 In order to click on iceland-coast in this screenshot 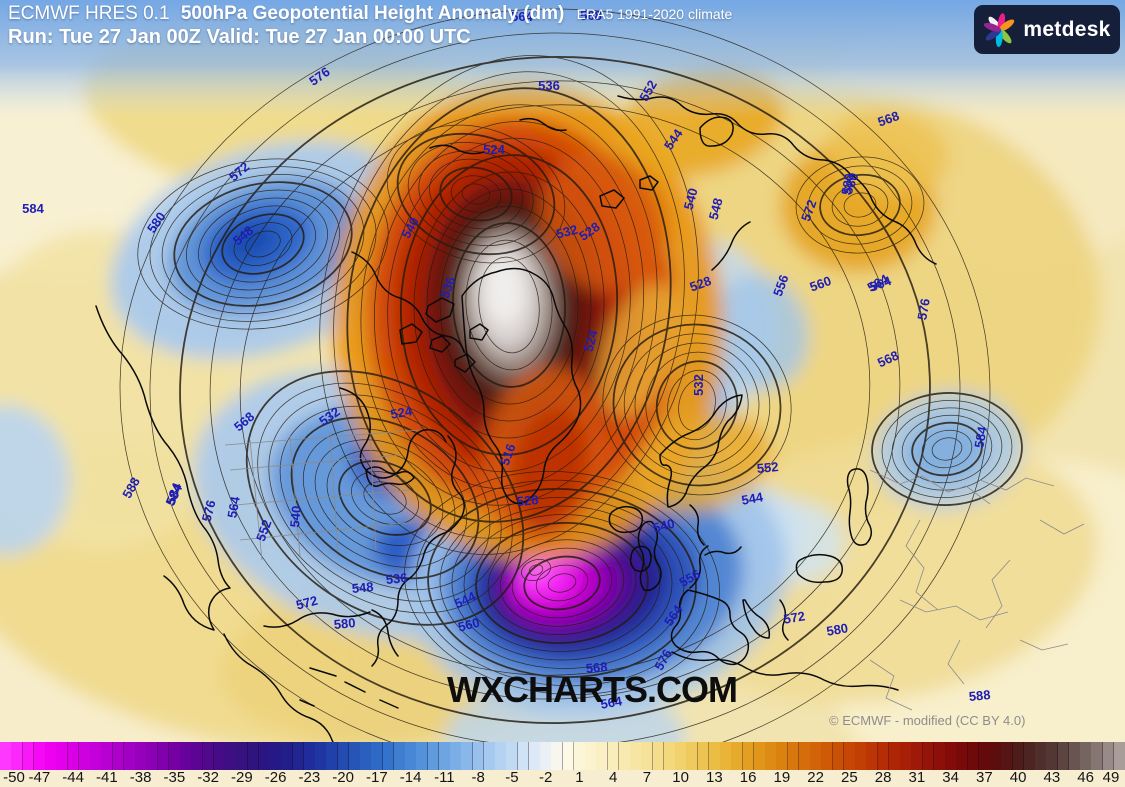, I will do `click(626, 519)`.